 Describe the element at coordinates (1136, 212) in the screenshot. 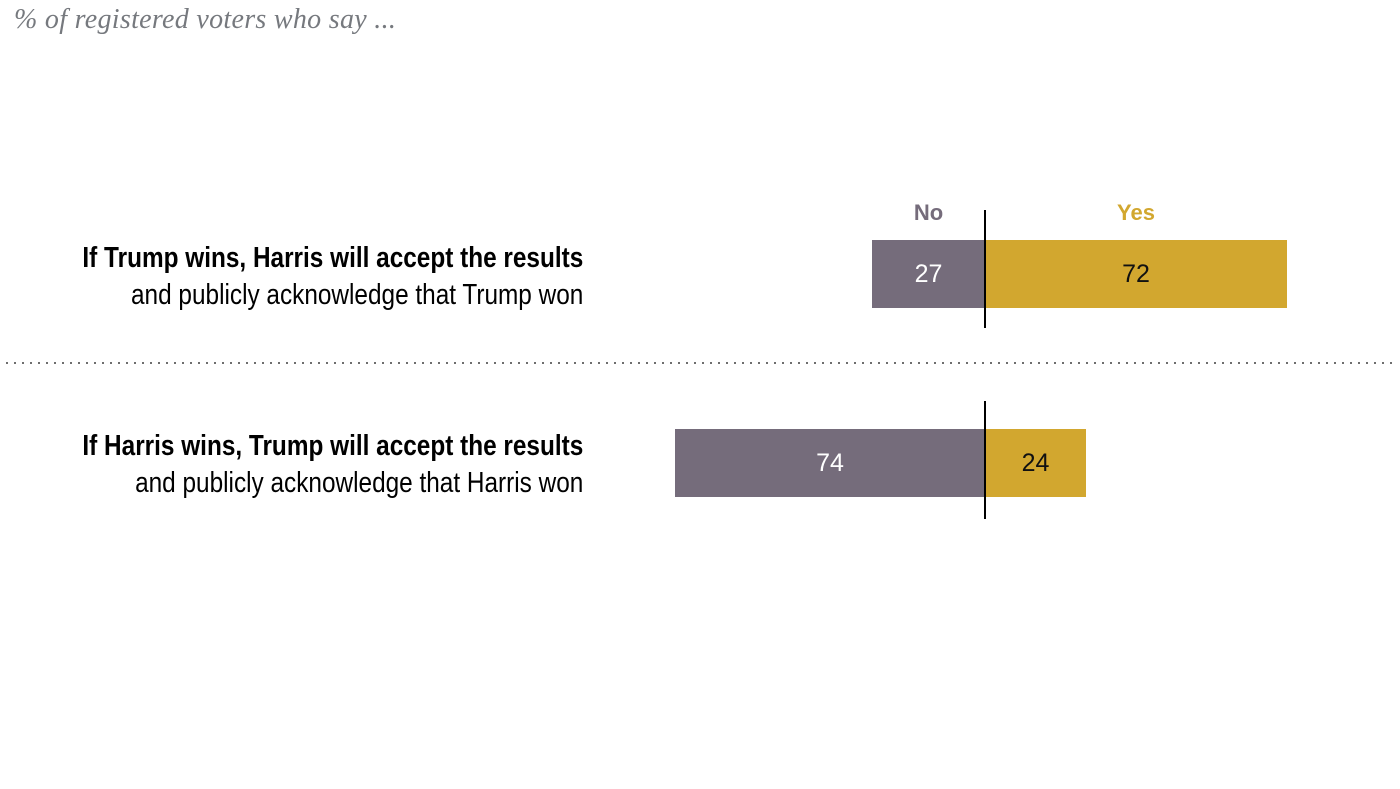

I see `legend-yes-label: Yes` at that location.